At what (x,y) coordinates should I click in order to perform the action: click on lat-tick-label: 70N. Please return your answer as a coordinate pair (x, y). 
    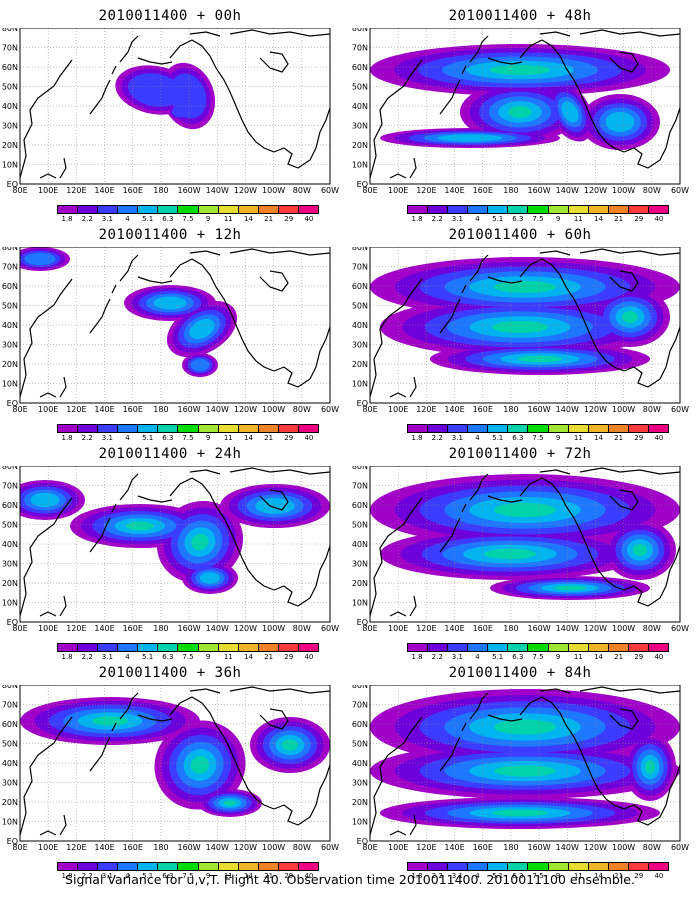
    Looking at the image, I should click on (360, 486).